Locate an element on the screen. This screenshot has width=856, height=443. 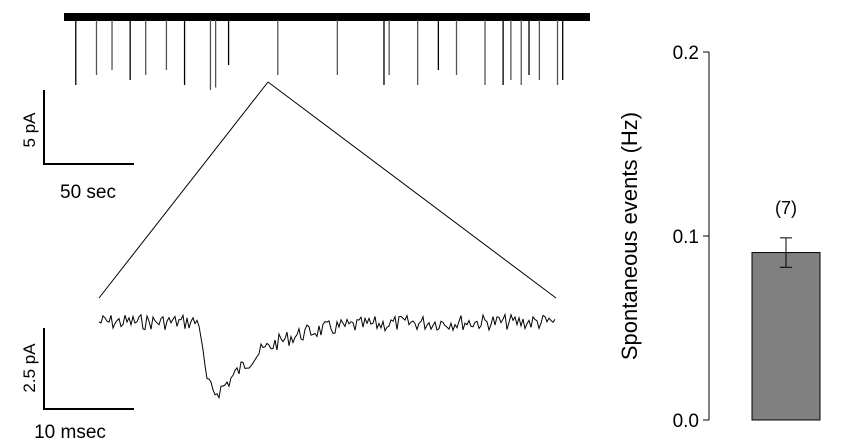
y-tick-label: 0.2 is located at coordinates (686, 53).